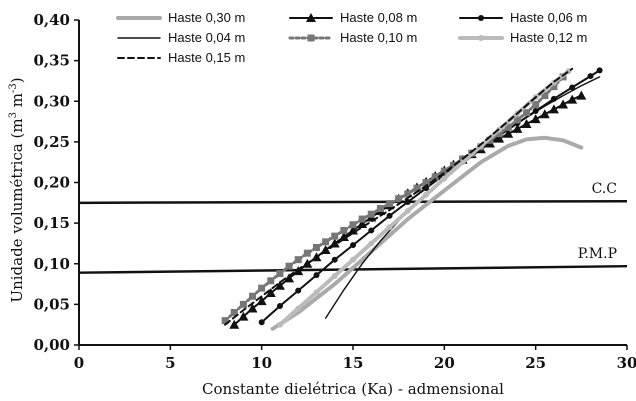  I want to click on legend-label: Haste 0,10 m, so click(378, 37).